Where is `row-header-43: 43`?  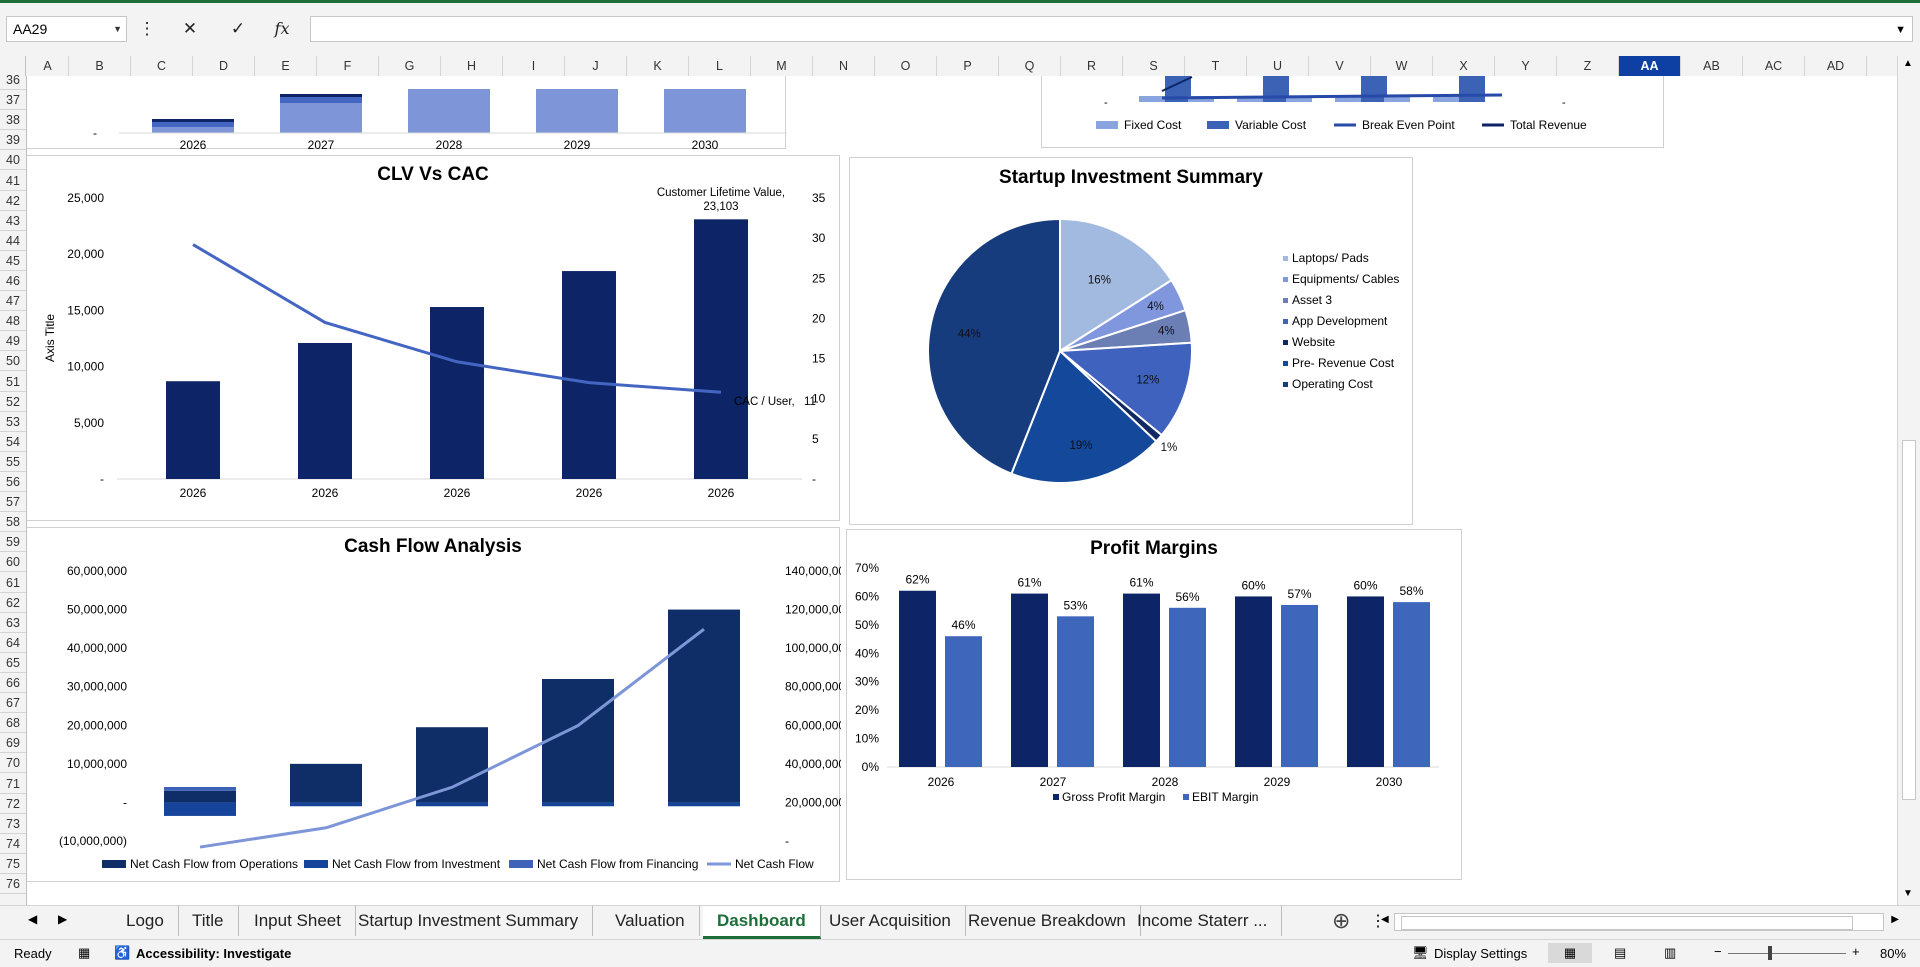 row-header-43: 43 is located at coordinates (13, 221).